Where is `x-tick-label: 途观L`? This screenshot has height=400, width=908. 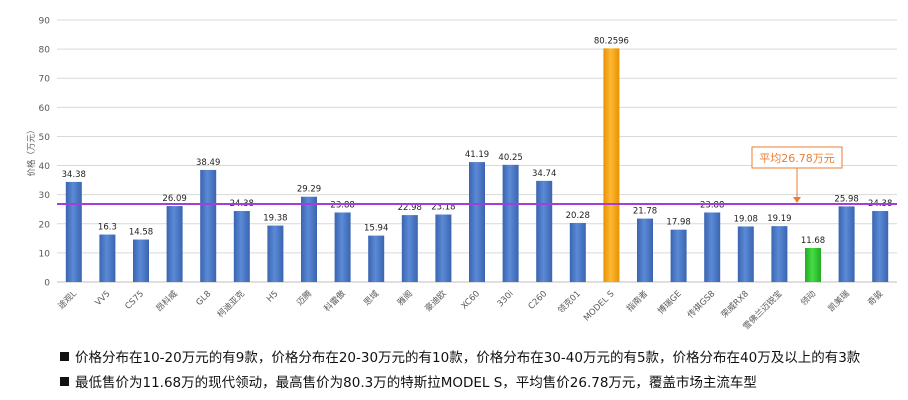
x-tick-label: 途观L is located at coordinates (67, 299).